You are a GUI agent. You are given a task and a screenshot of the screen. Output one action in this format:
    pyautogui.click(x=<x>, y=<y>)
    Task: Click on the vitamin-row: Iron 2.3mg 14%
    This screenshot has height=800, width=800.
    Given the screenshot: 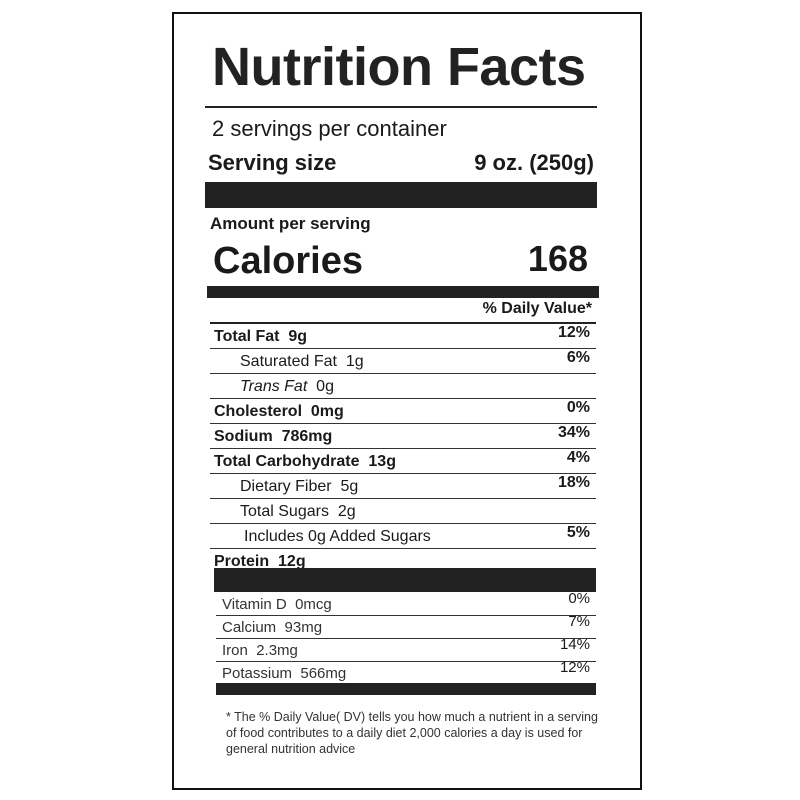 What is the action you would take?
    pyautogui.click(x=406, y=649)
    